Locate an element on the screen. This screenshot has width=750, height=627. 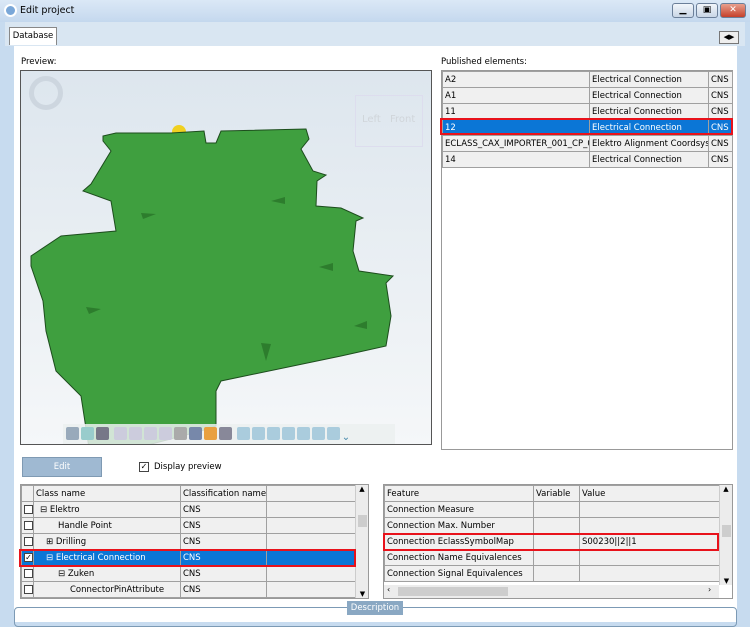
col-class-name: Class name is located at coordinates (107, 493).